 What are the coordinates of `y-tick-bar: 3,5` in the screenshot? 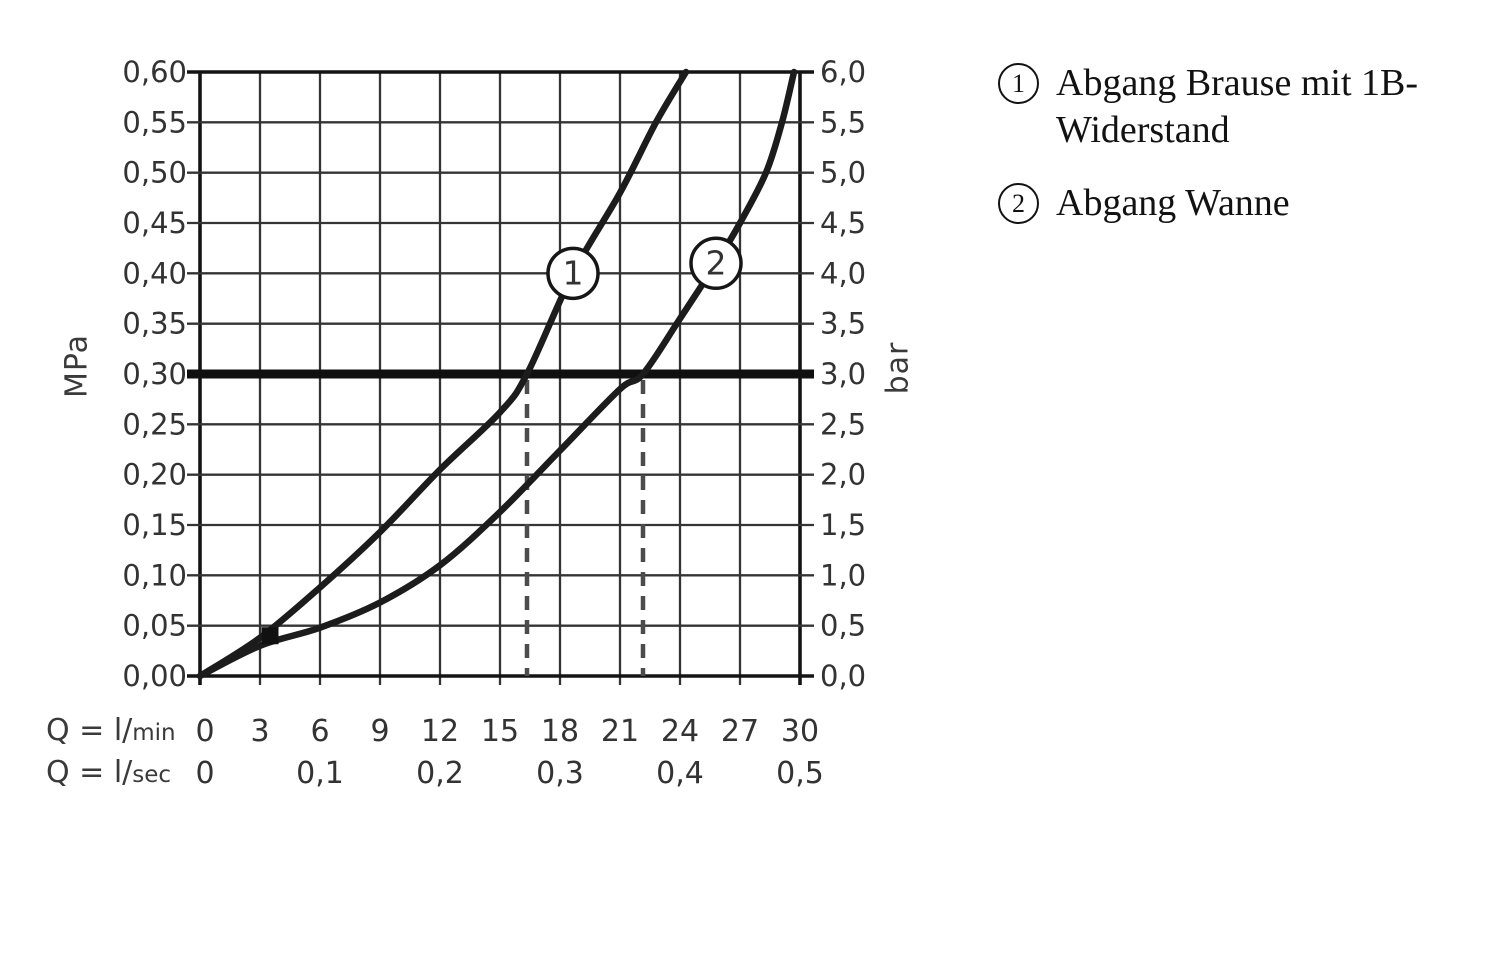 It's located at (843, 324).